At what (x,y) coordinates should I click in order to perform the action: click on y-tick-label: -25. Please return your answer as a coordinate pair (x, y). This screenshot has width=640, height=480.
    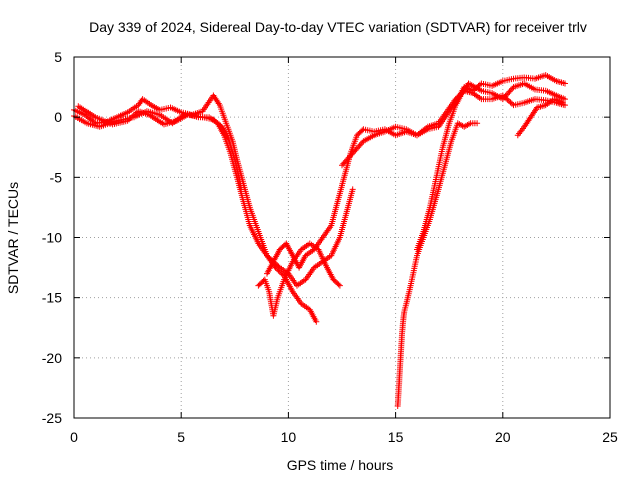
    Looking at the image, I should click on (52, 418).